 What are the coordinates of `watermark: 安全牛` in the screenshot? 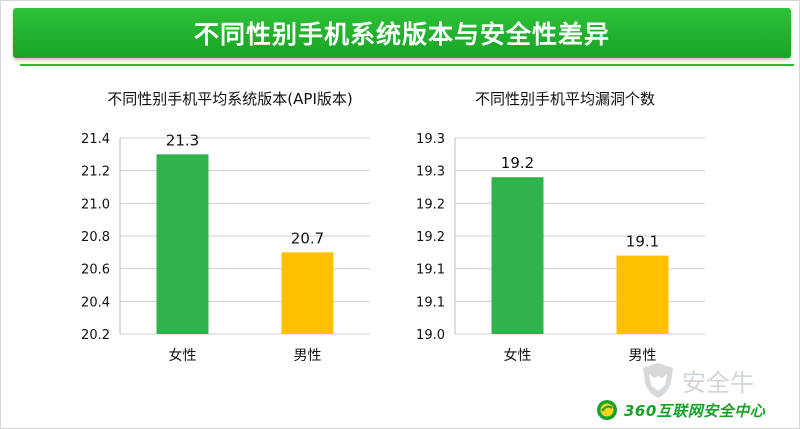 It's located at (715, 380).